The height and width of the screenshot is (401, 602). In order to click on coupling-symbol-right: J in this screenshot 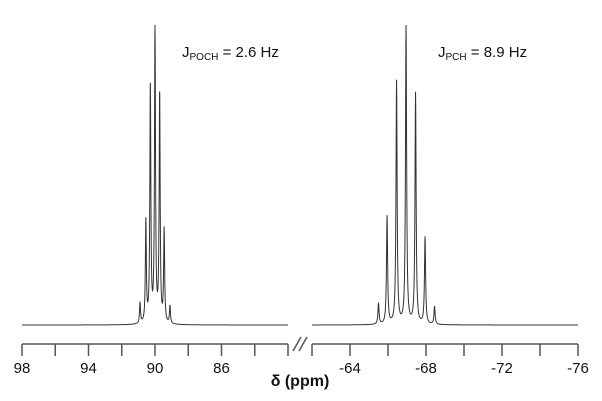, I will do `click(442, 52)`.